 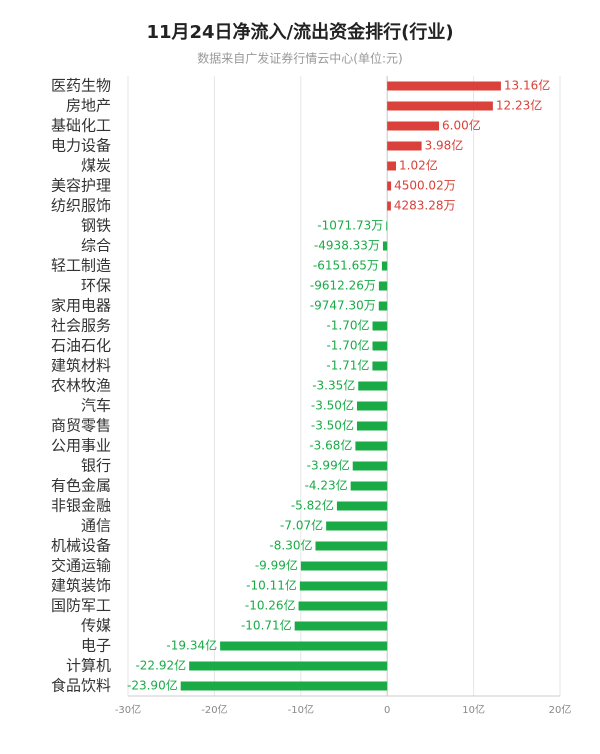 What do you see at coordinates (461, 125) in the screenshot?
I see `value-label: 6.00亿` at bounding box center [461, 125].